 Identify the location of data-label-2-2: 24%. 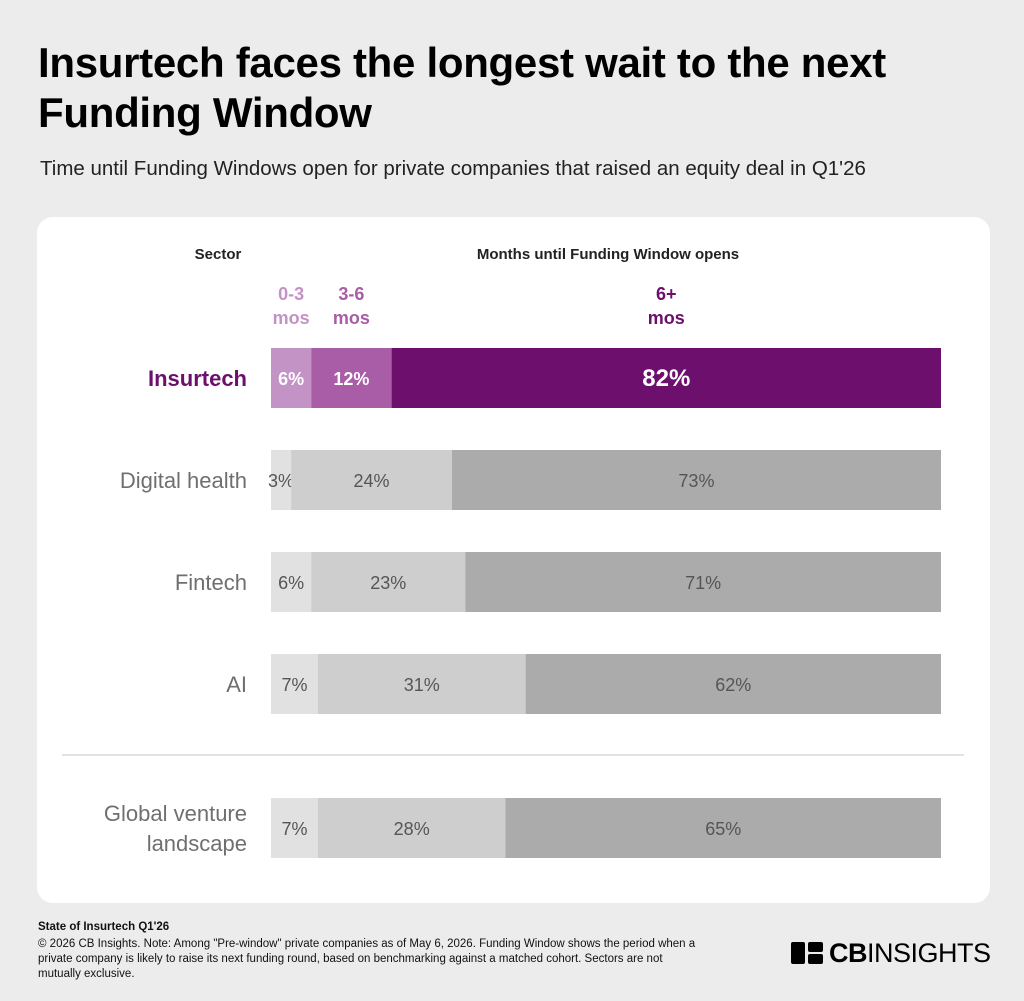
(371, 481).